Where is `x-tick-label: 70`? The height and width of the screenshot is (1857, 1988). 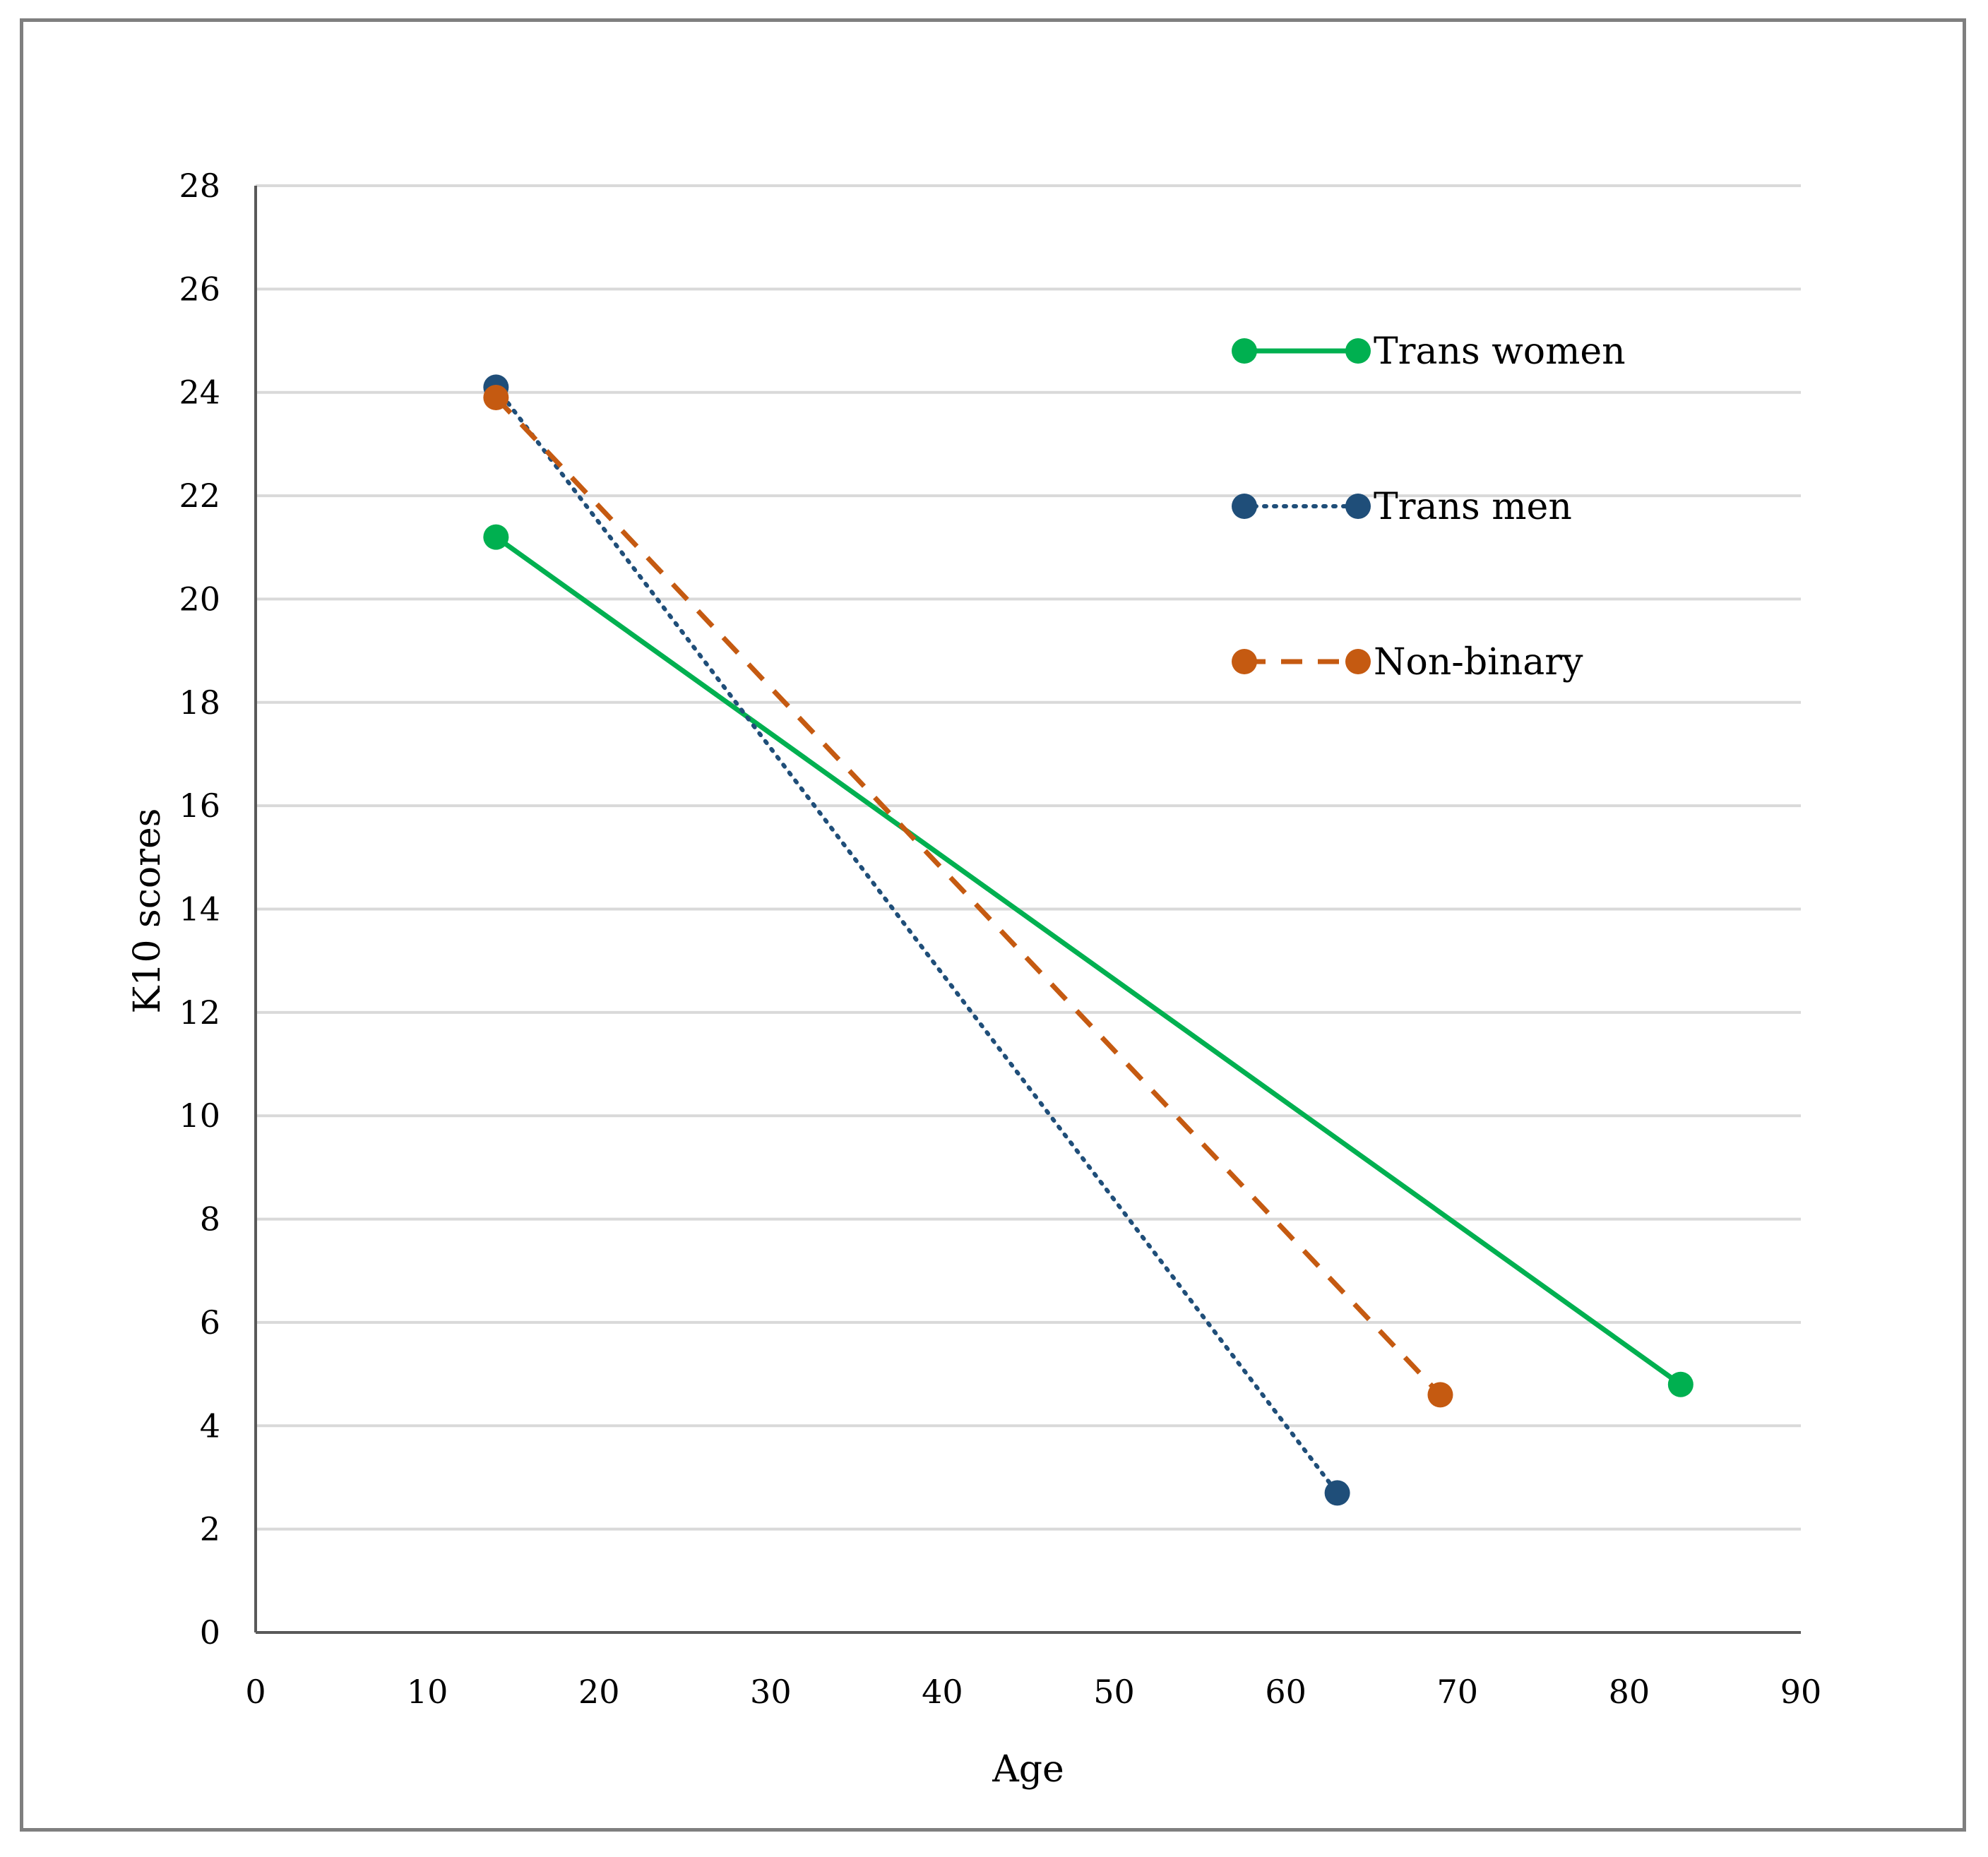
x-tick-label: 70 is located at coordinates (1458, 1692).